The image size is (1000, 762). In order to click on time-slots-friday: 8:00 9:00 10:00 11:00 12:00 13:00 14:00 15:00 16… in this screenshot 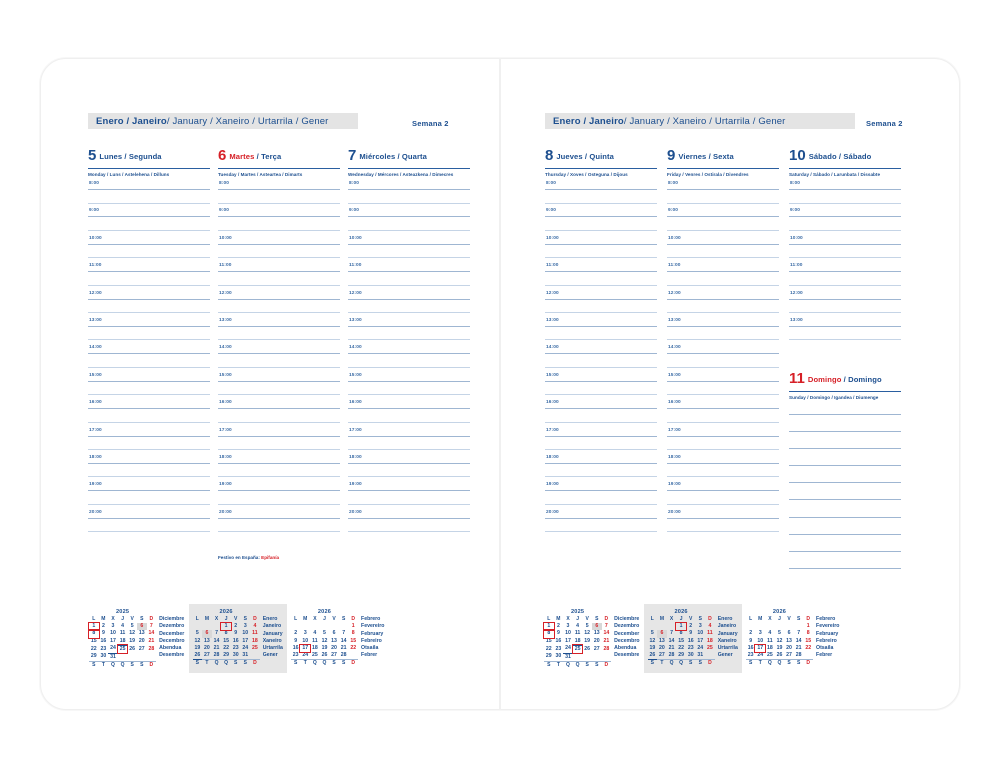, I will do `click(723, 358)`.